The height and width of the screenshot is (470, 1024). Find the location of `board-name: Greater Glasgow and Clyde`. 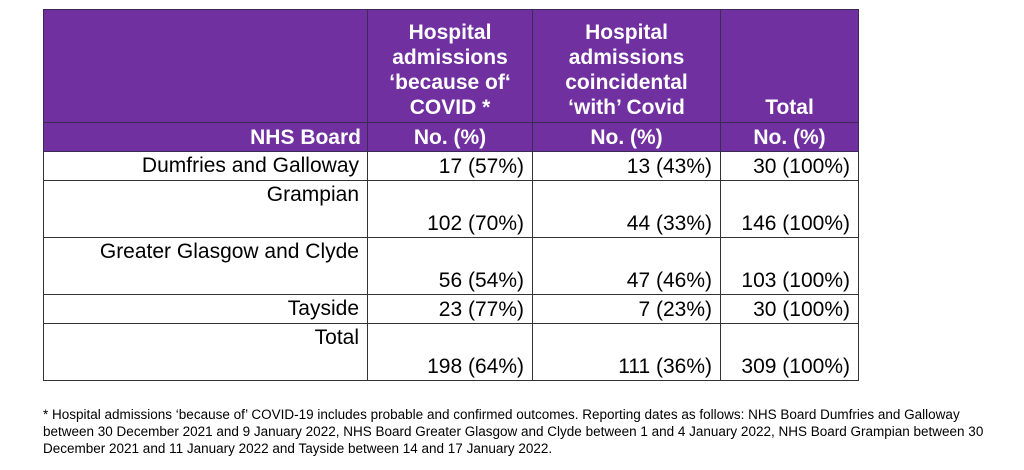

board-name: Greater Glasgow and Clyde is located at coordinates (205, 266).